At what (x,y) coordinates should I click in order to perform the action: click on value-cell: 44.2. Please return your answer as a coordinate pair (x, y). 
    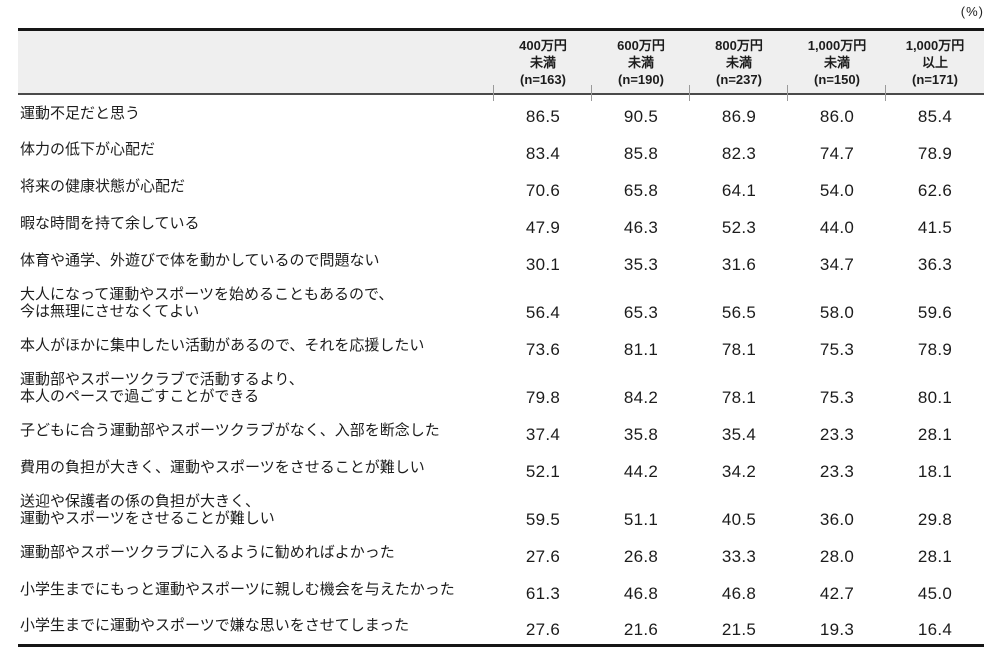
    Looking at the image, I should click on (641, 471).